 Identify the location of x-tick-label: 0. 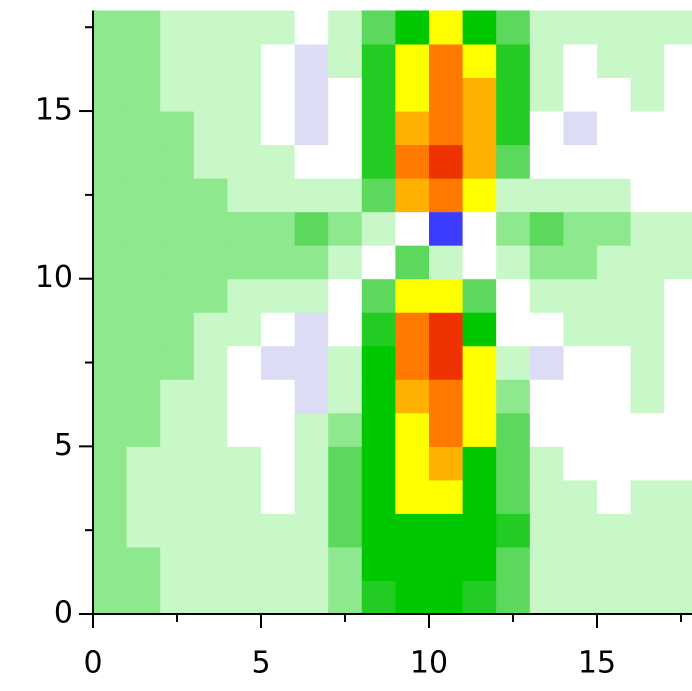
(92, 663).